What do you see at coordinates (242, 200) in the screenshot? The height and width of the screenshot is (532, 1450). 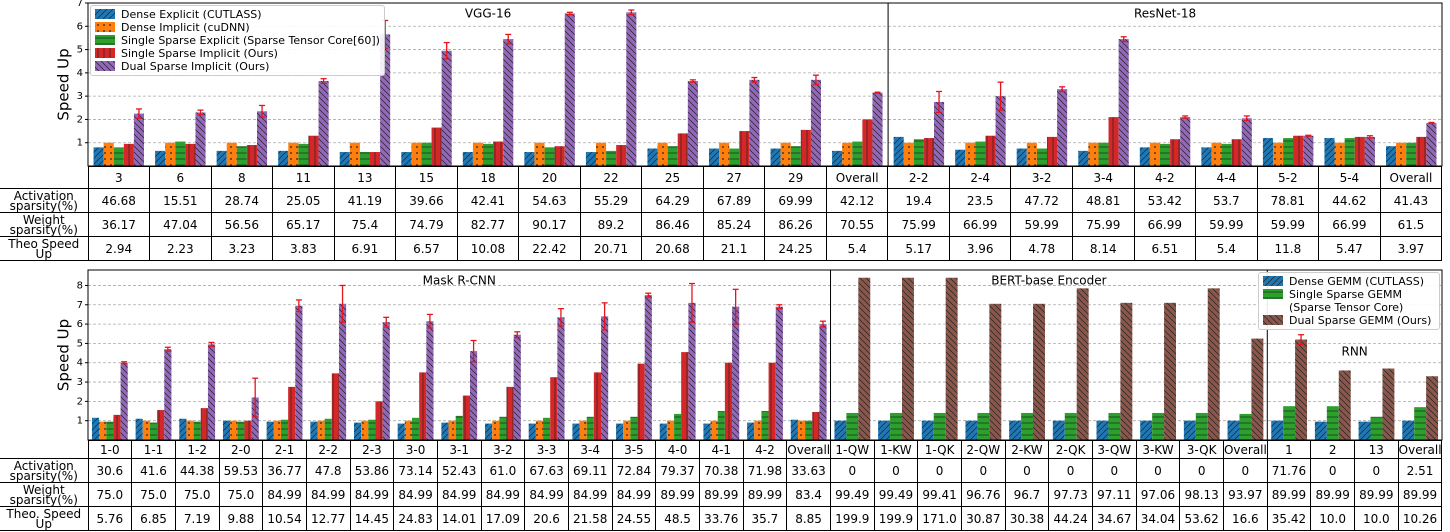 I see `table-cell: 28.74` at bounding box center [242, 200].